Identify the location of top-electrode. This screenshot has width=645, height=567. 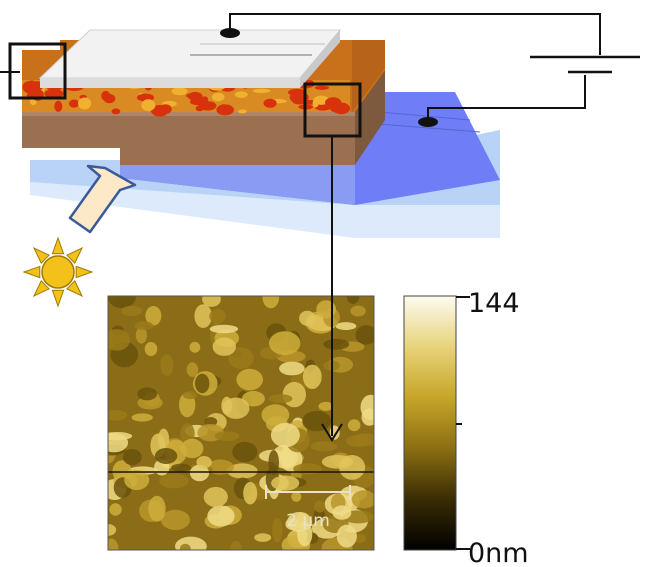
(190, 58).